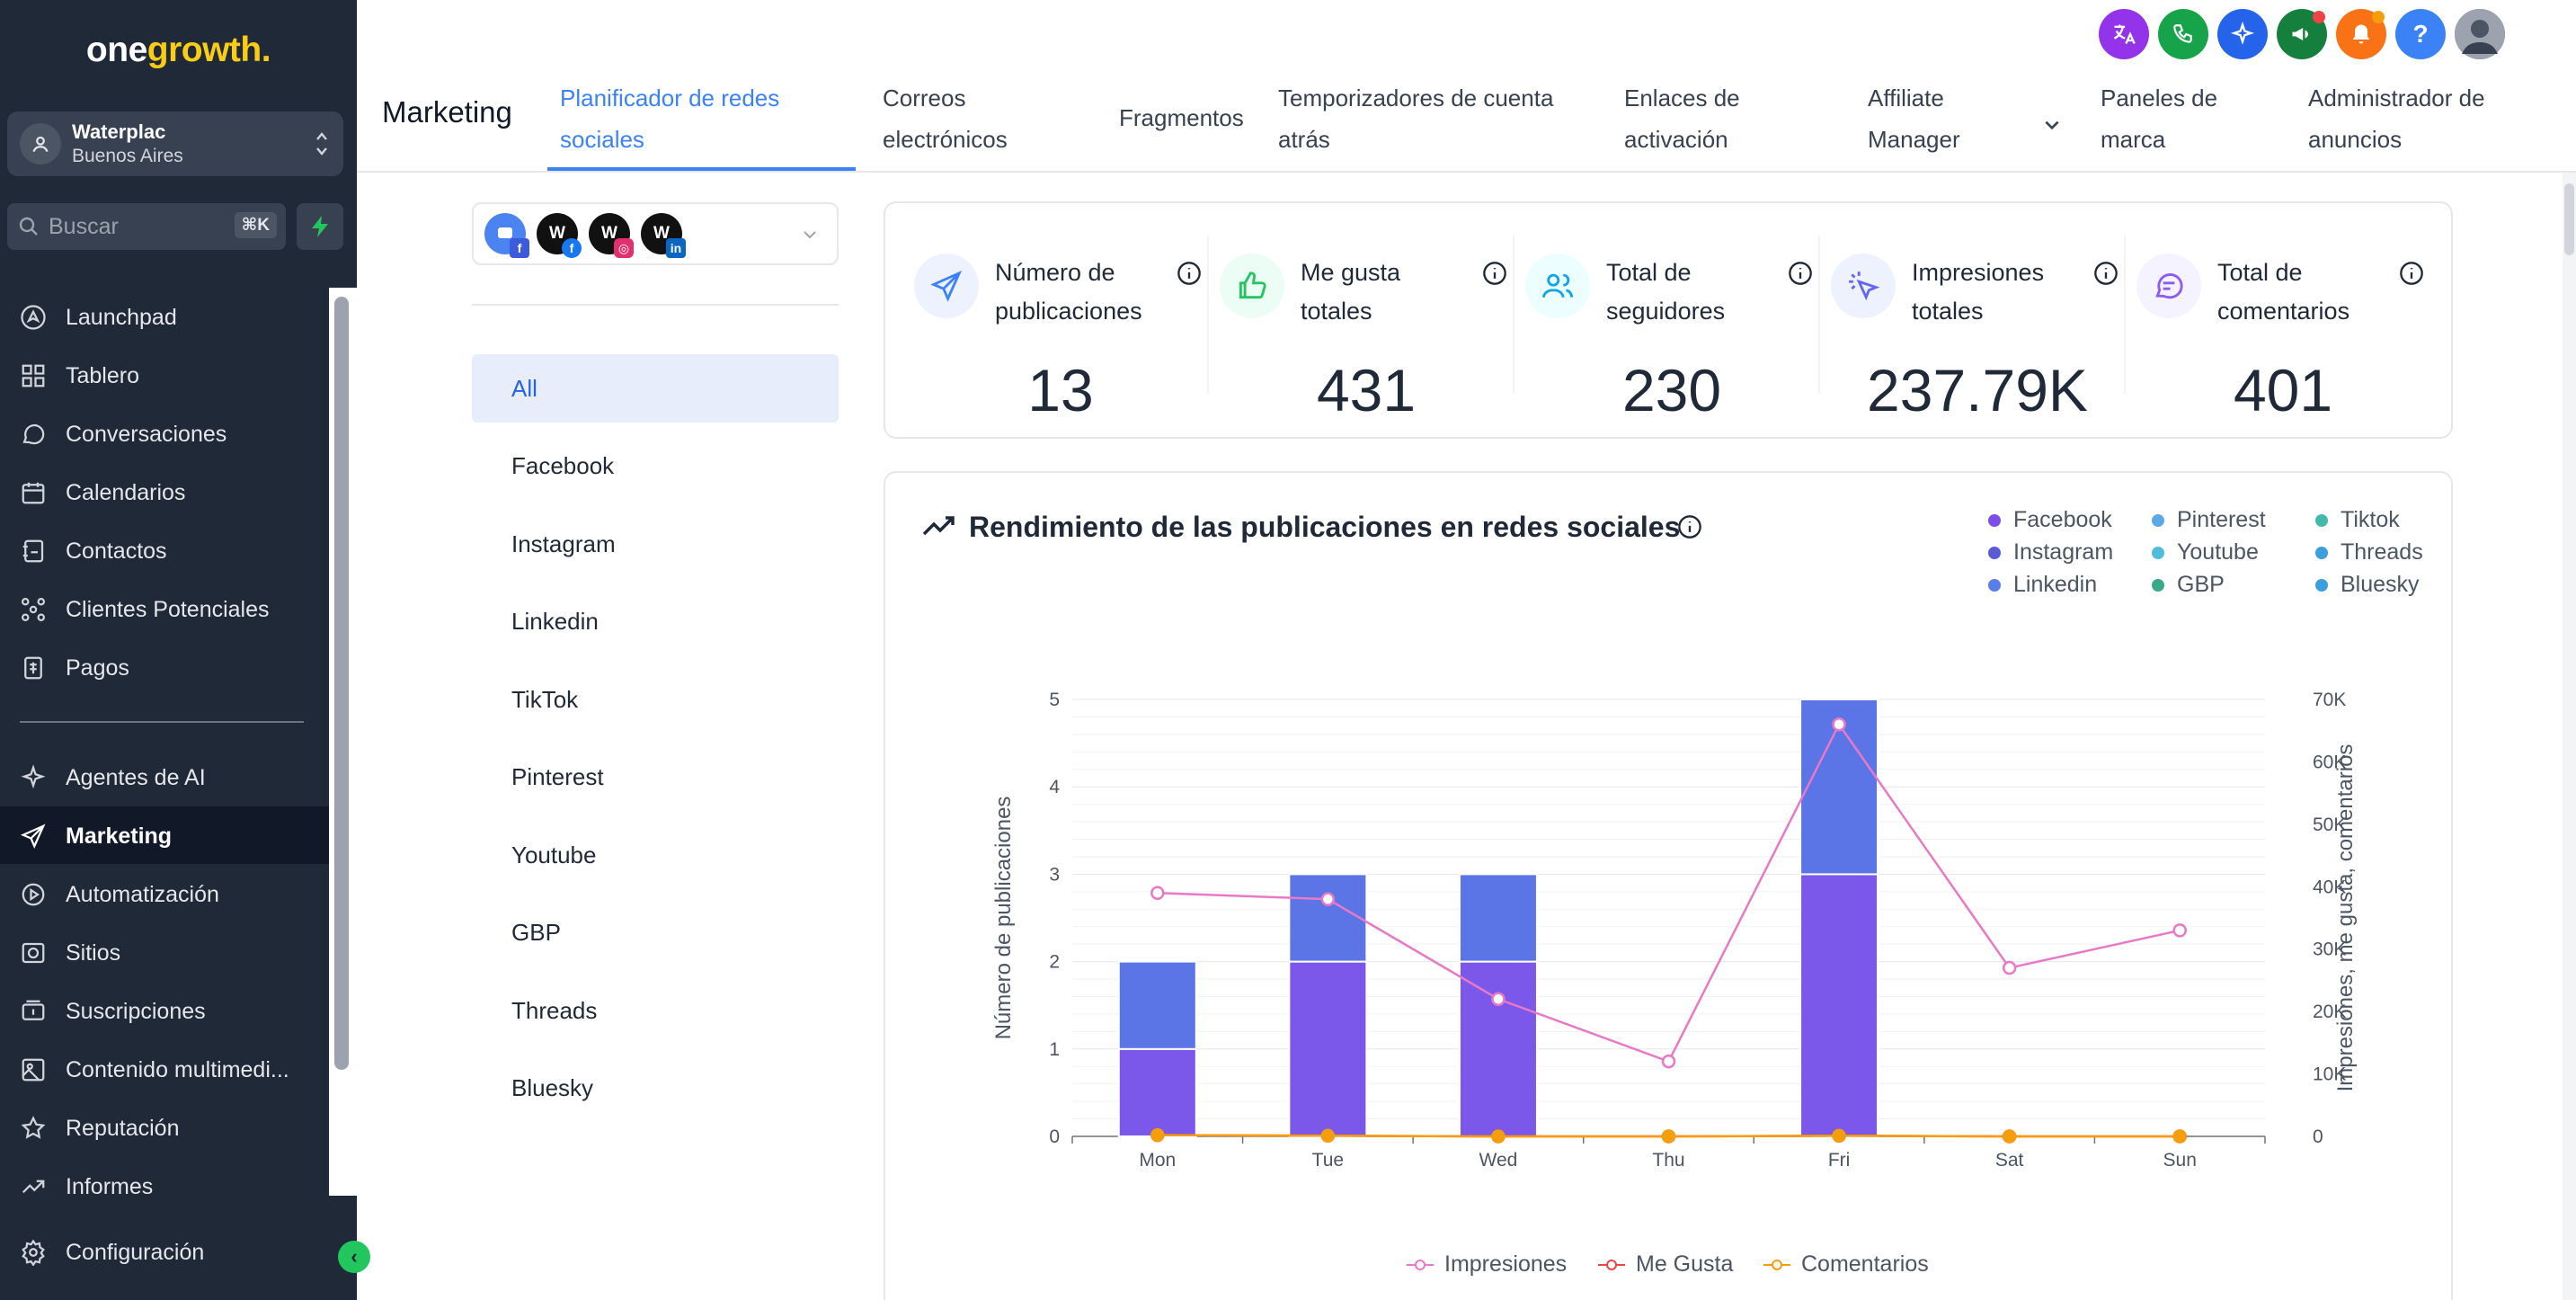  I want to click on account-switcher: Waterplac Buenos Aires, so click(175, 143).